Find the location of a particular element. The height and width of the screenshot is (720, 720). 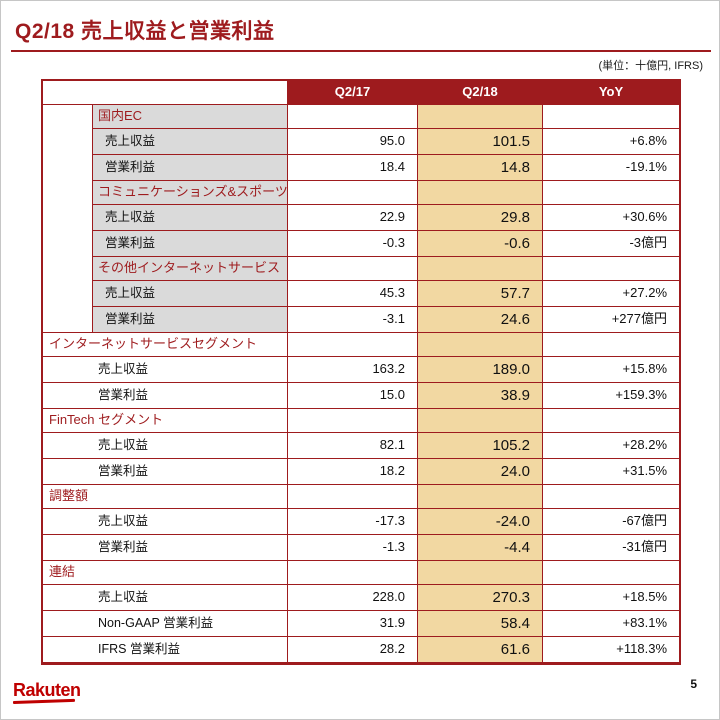

value-q217: -17.3 is located at coordinates (353, 522).